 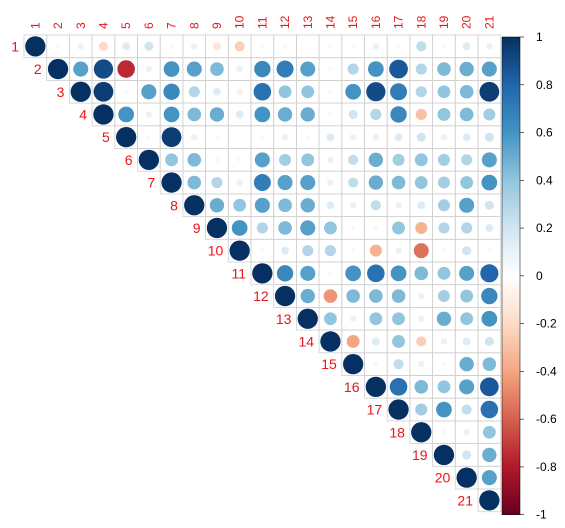 What do you see at coordinates (15, 46) in the screenshot?
I see `row-label-1: 1` at bounding box center [15, 46].